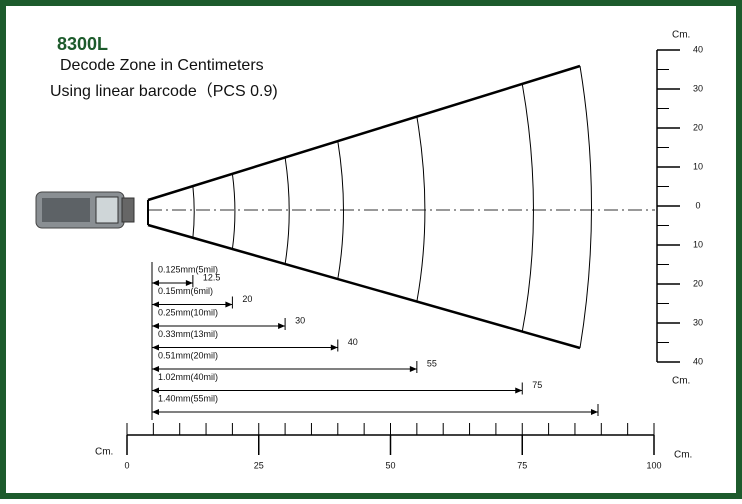 The image size is (742, 504). I want to click on range-distance: 20, so click(247, 299).